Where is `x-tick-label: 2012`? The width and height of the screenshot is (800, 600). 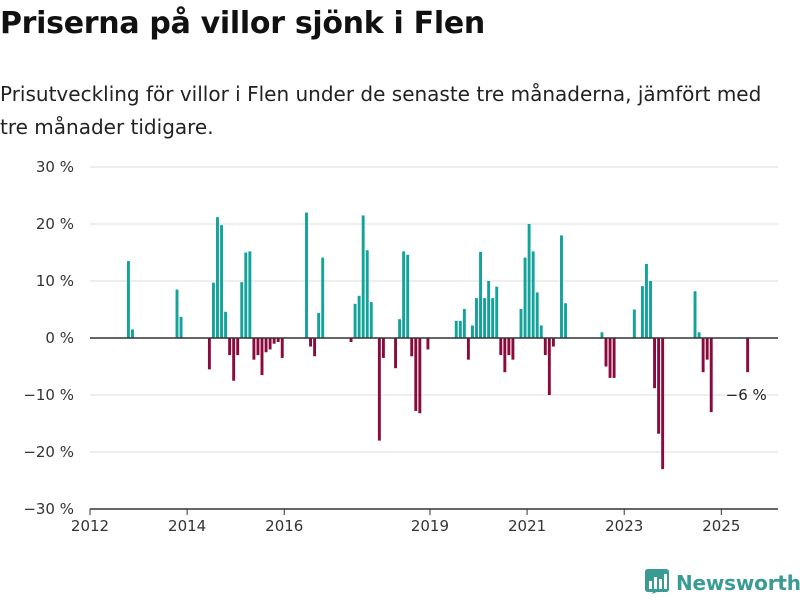 x-tick-label: 2012 is located at coordinates (90, 526).